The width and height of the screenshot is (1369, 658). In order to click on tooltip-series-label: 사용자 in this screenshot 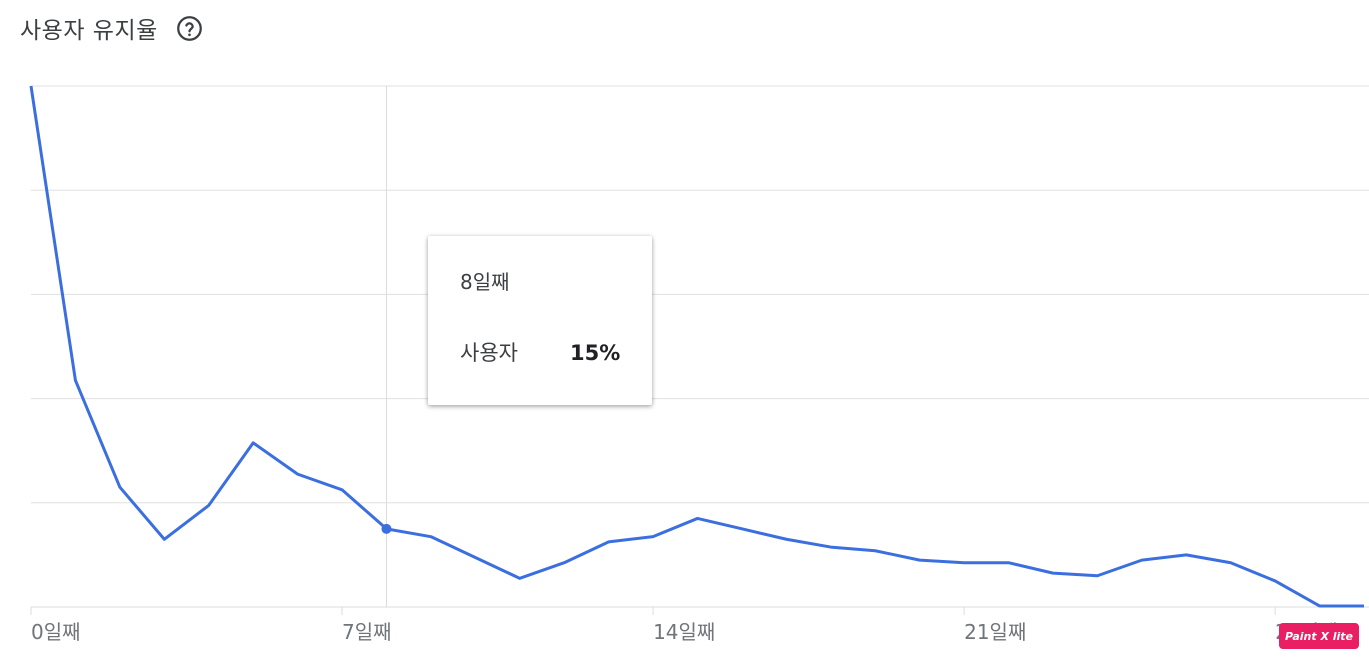, I will do `click(489, 353)`.